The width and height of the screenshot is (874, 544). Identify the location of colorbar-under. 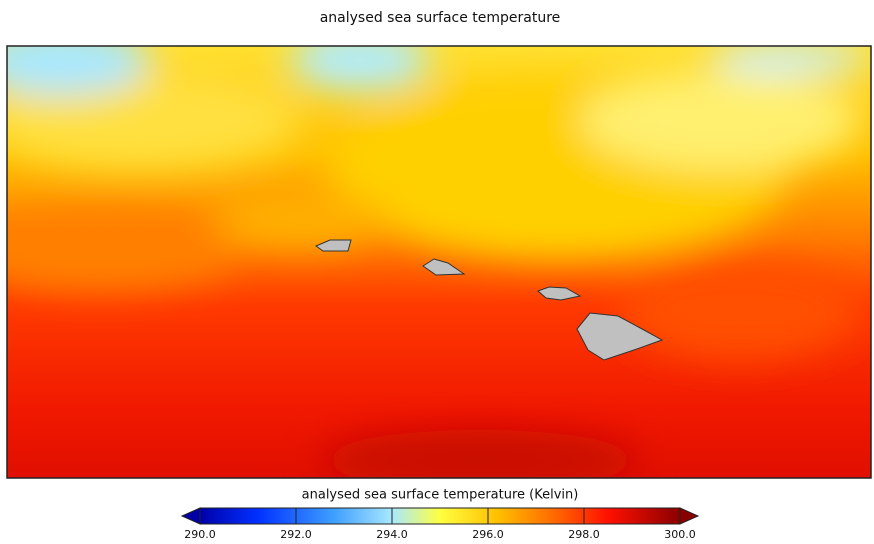
(190, 516).